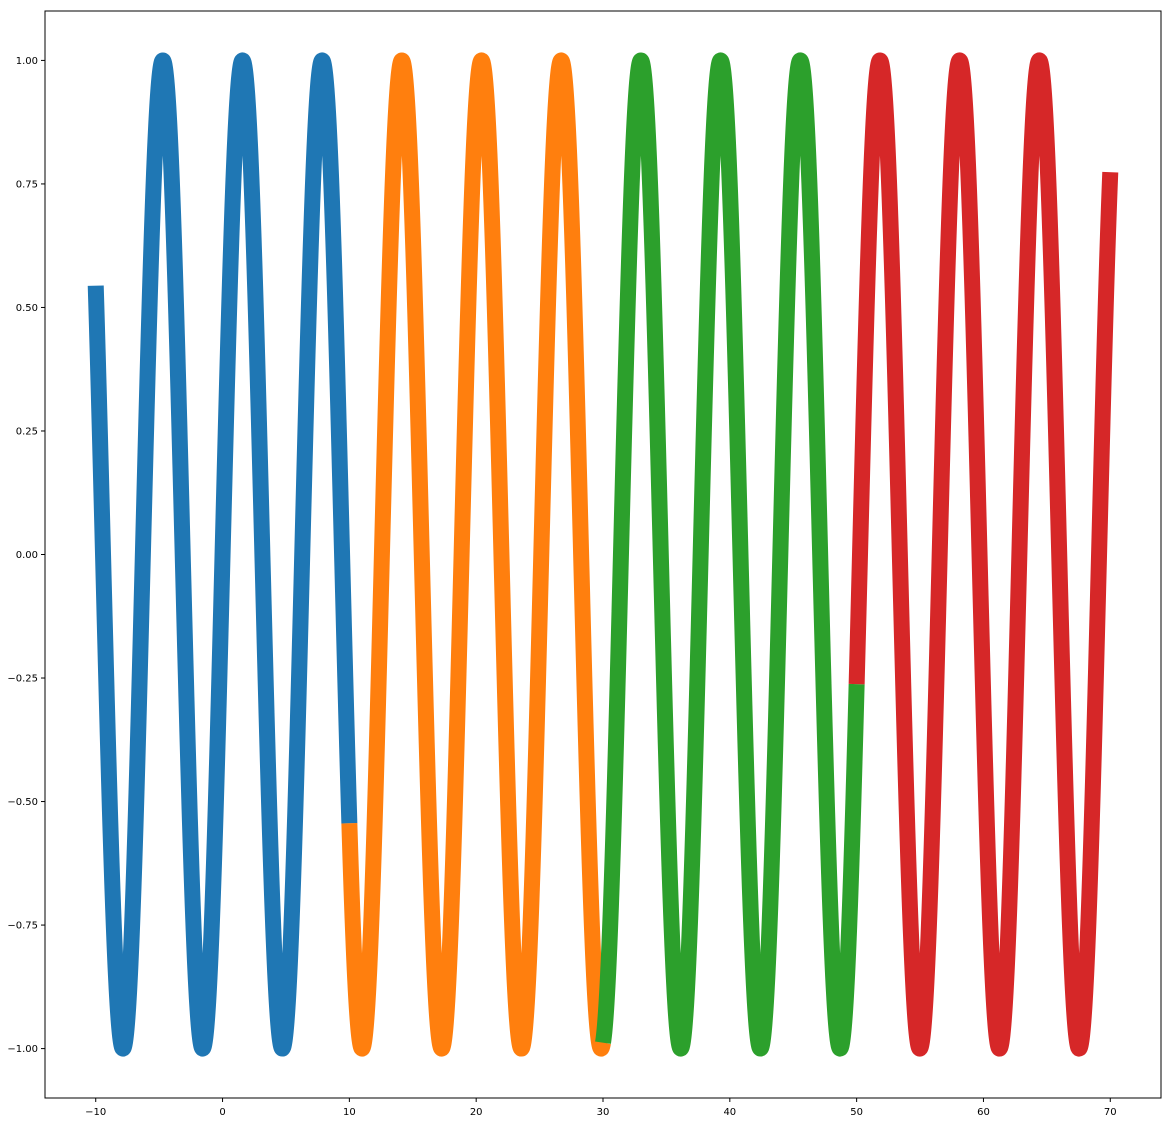  What do you see at coordinates (27, 308) in the screenshot?
I see `y-tick-label: 0.50` at bounding box center [27, 308].